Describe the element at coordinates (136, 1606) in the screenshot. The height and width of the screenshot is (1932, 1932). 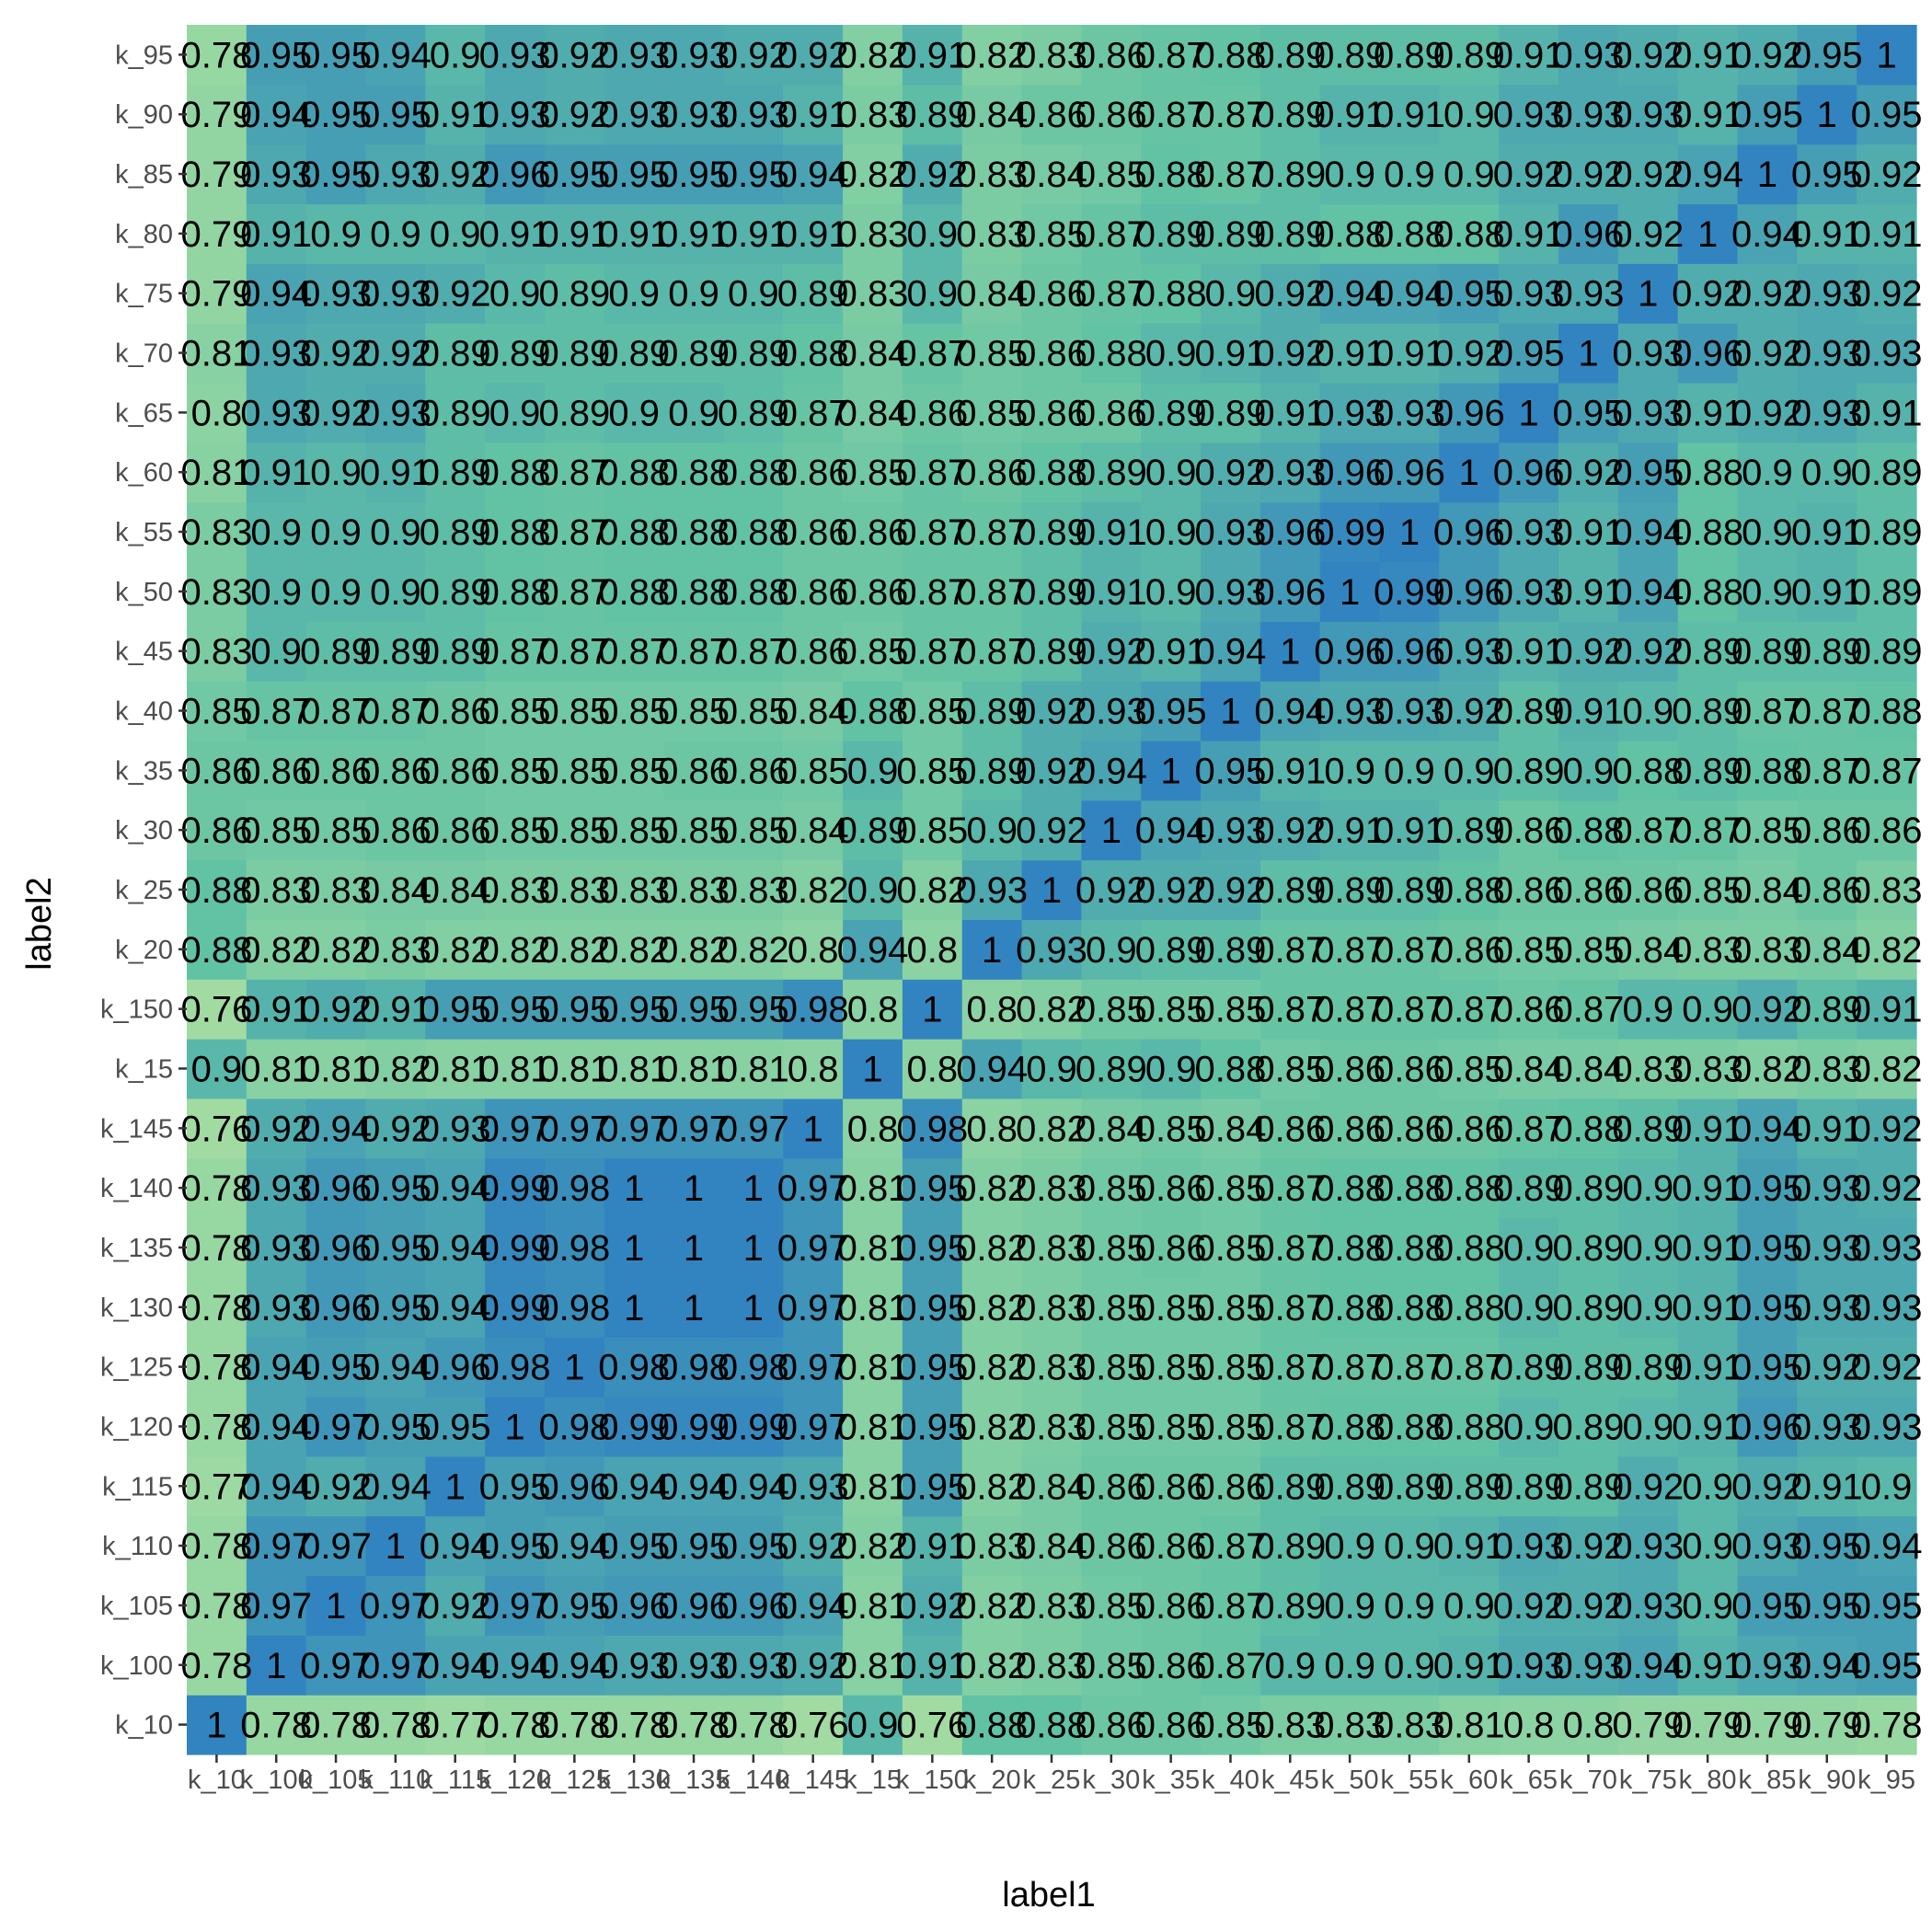
I see `y-tick-label: k_105` at that location.